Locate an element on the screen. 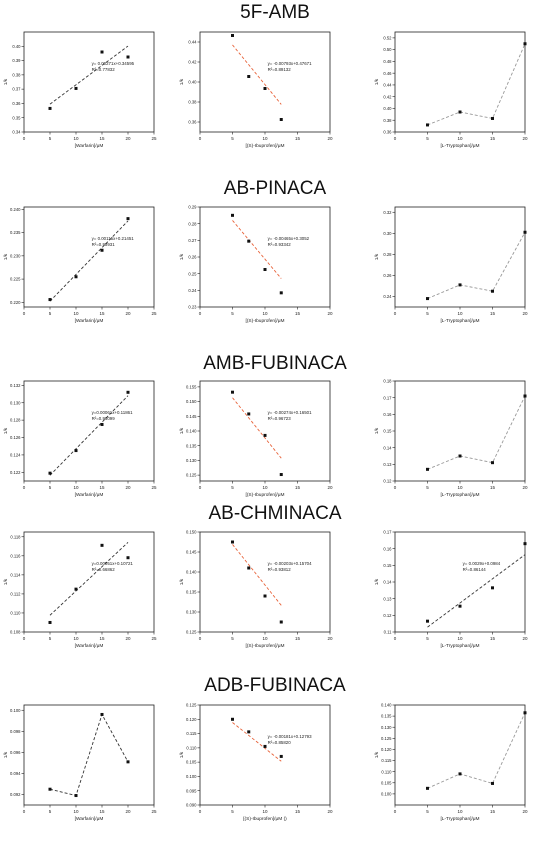 The image size is (550, 860). y-tick-label: 0.150 is located at coordinates (191, 401).